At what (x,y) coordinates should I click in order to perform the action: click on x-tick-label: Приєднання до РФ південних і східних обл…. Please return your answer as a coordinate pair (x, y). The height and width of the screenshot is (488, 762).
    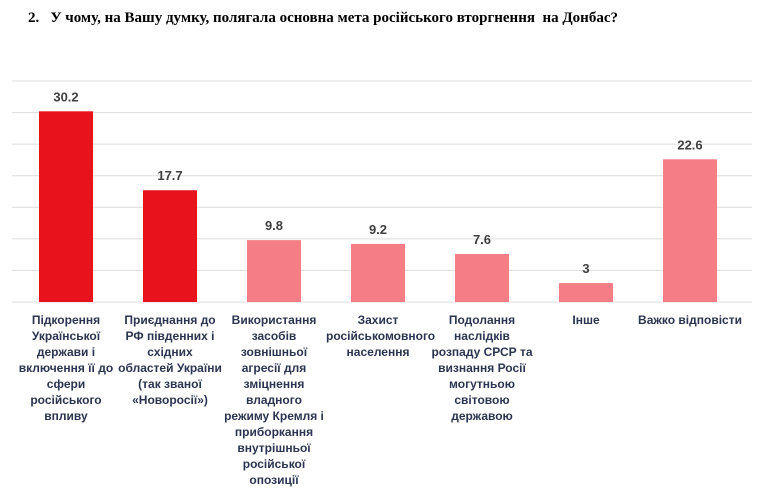
    Looking at the image, I should click on (170, 360).